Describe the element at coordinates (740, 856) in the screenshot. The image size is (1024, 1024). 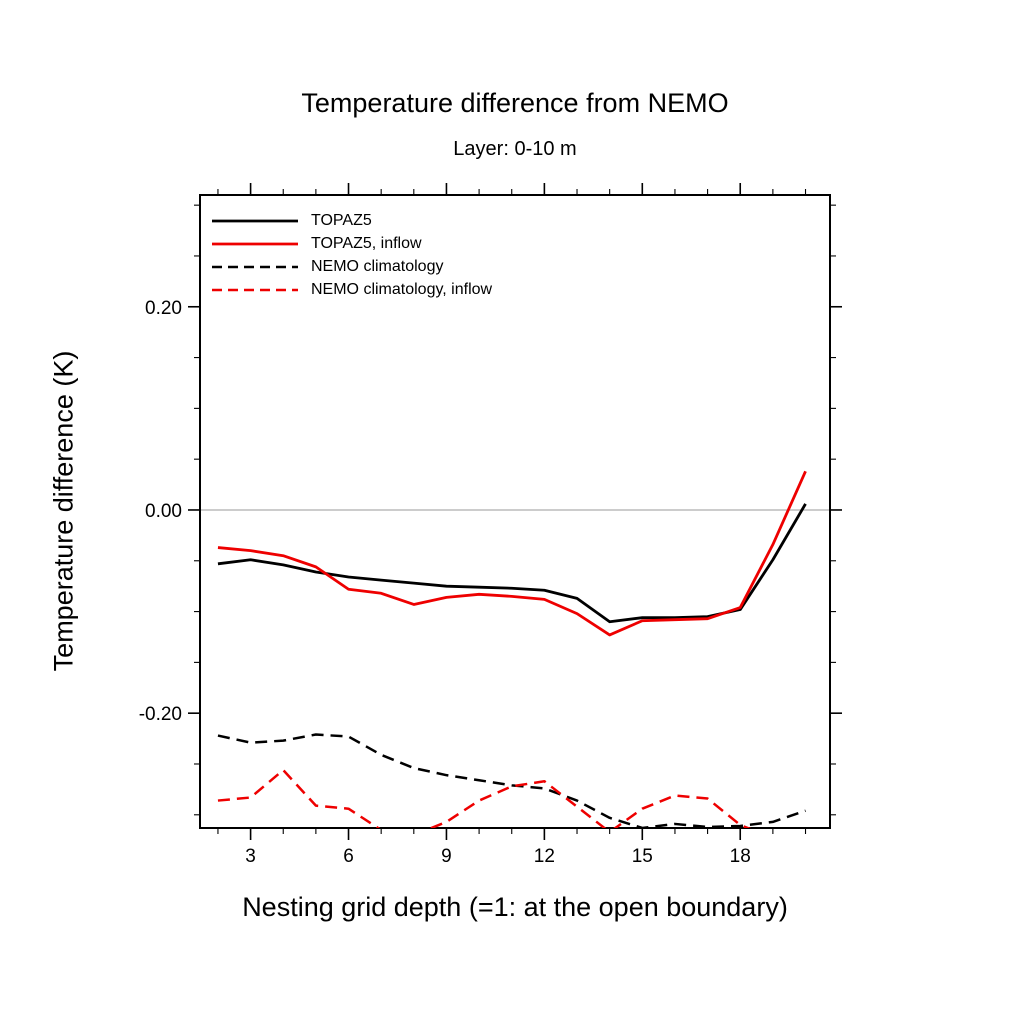
I see `x-tick-label: 18` at that location.